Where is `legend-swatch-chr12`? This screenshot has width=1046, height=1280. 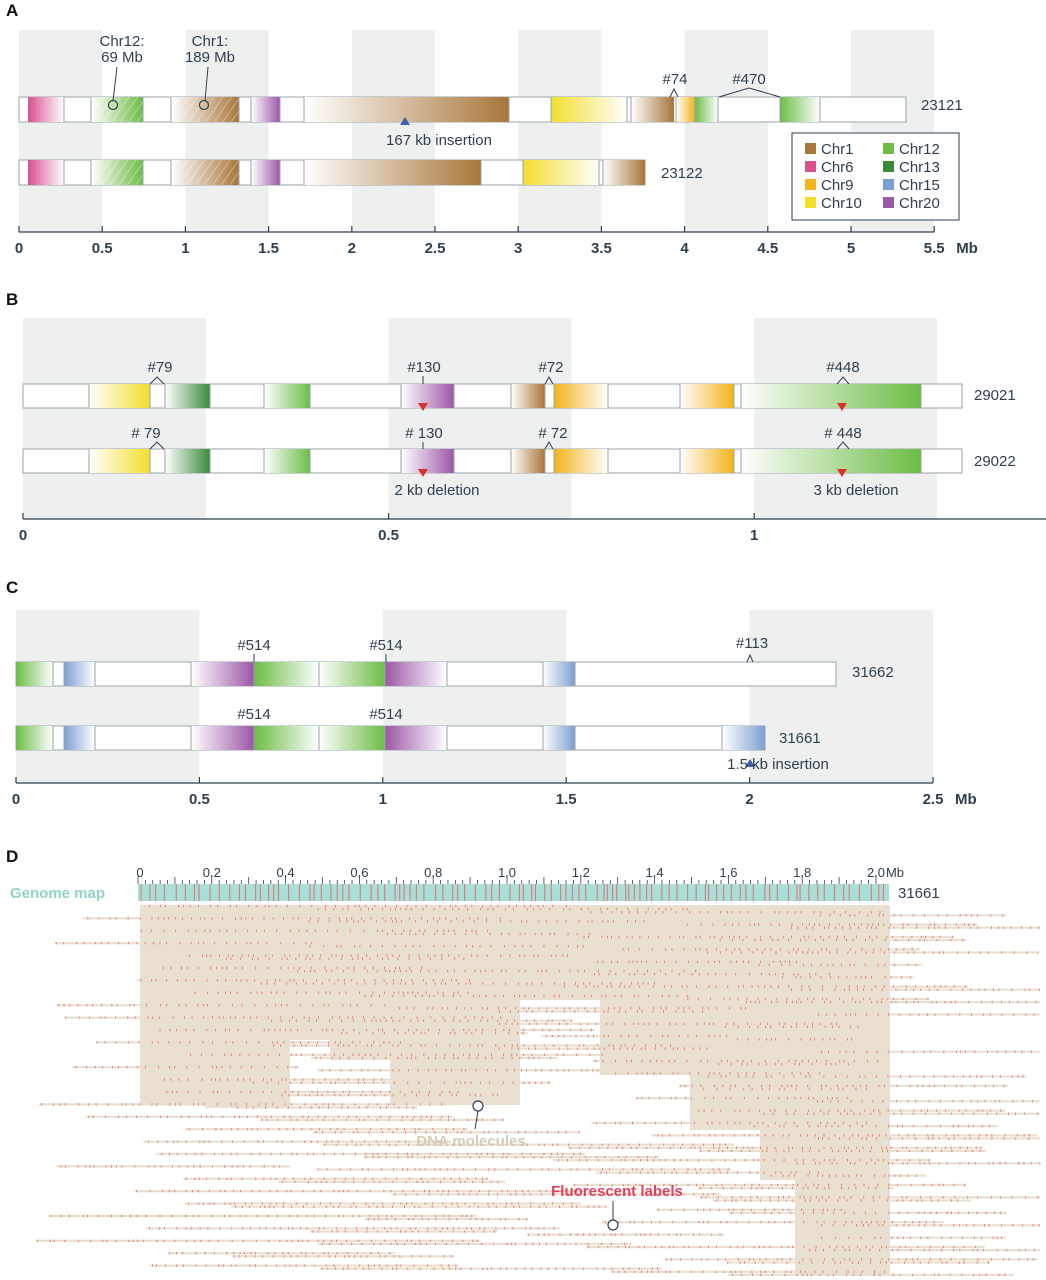 legend-swatch-chr12 is located at coordinates (888, 148).